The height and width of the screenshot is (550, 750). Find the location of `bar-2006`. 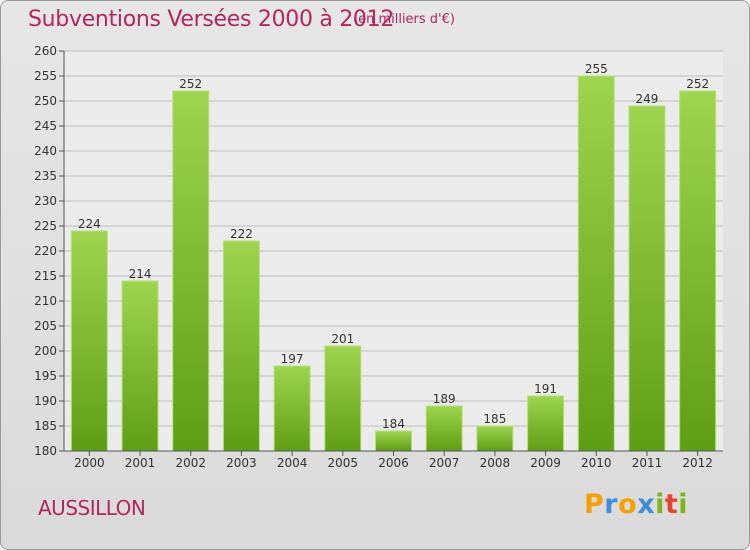

bar-2006 is located at coordinates (393, 441).